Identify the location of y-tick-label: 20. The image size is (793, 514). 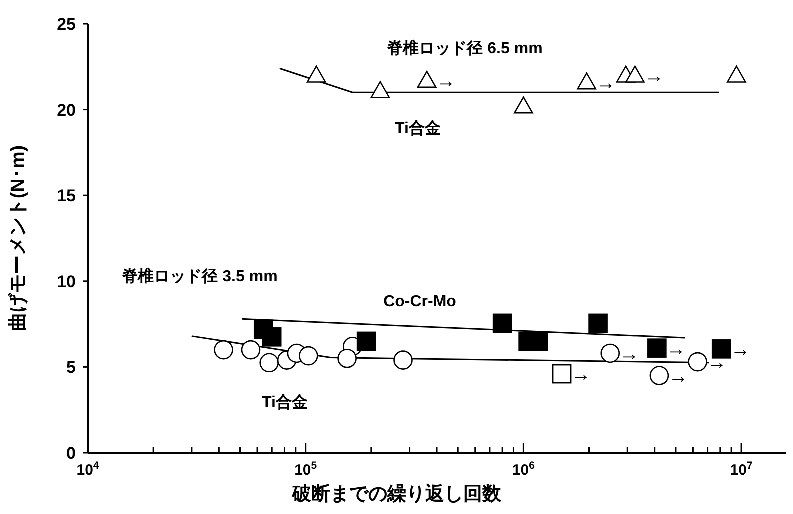
(66, 110).